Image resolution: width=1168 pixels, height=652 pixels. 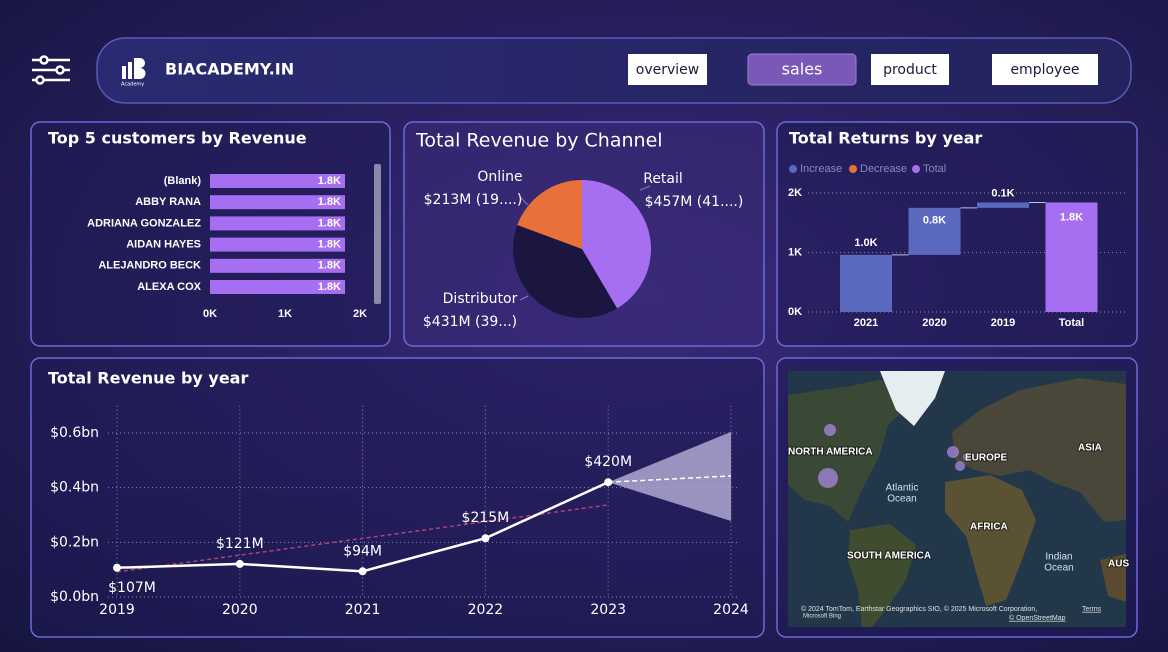 I want to click on y-tick-label: ABBY RANA, so click(x=168, y=202).